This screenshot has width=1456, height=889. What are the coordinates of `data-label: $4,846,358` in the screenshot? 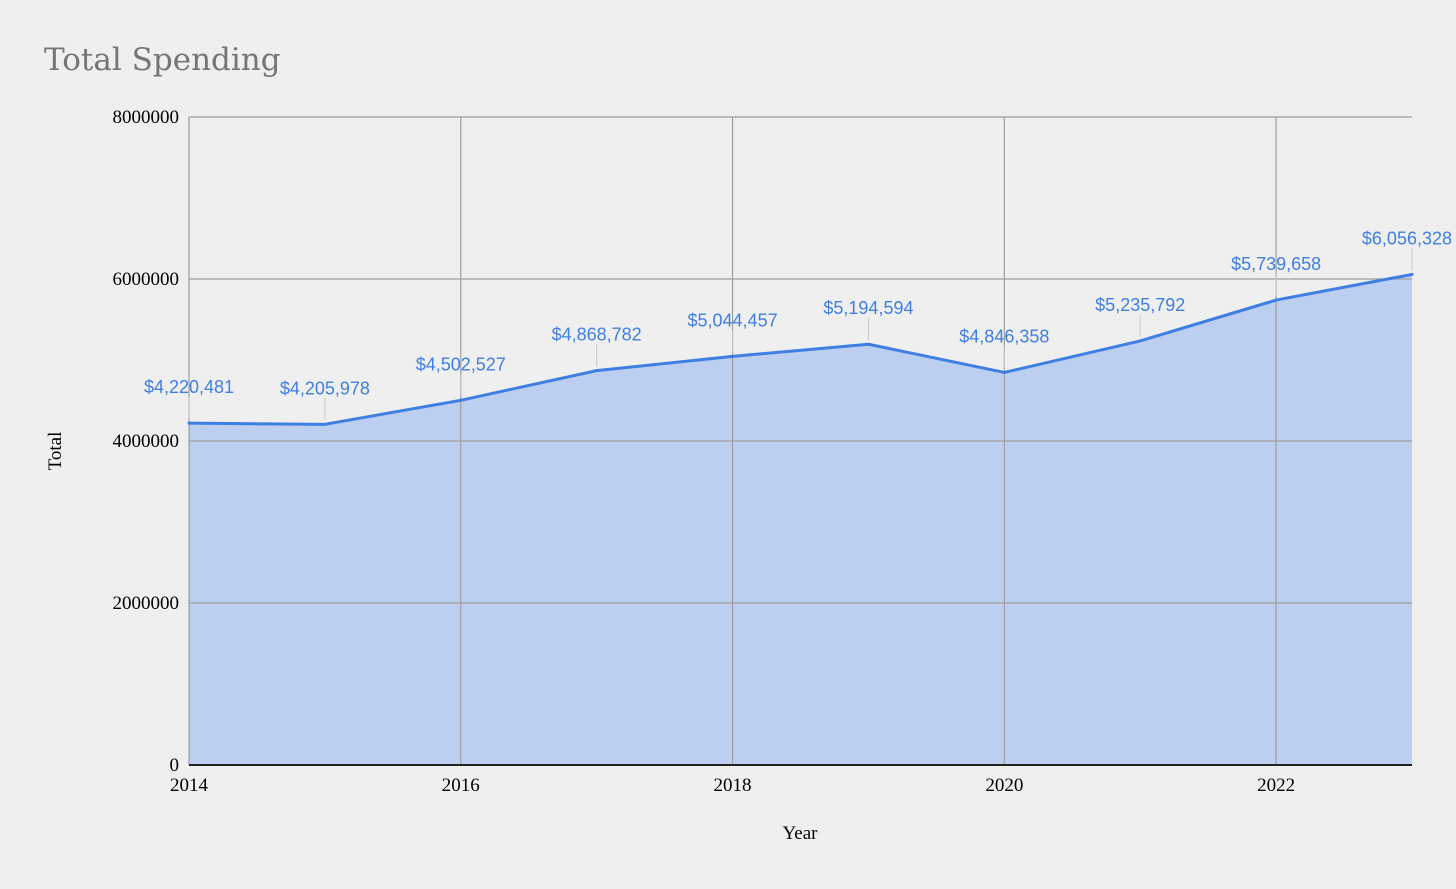 It's located at (1004, 336).